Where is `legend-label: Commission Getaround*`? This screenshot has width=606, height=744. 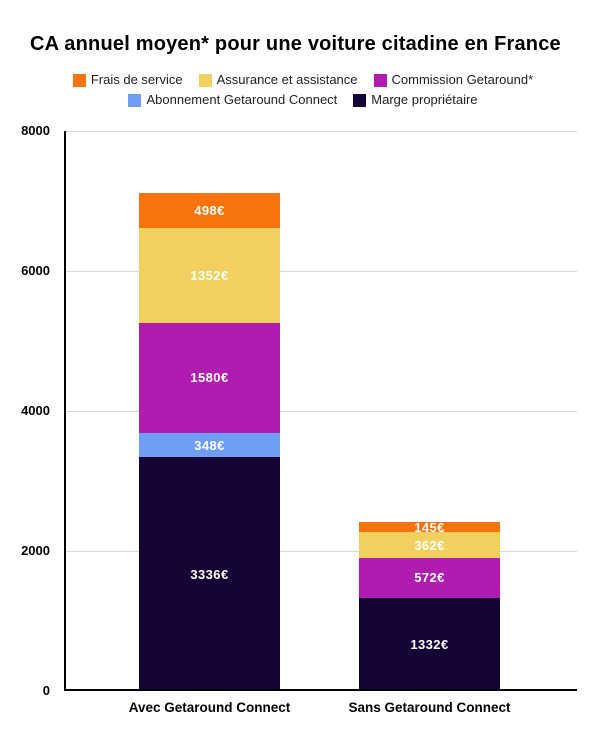
legend-label: Commission Getaround* is located at coordinates (462, 79).